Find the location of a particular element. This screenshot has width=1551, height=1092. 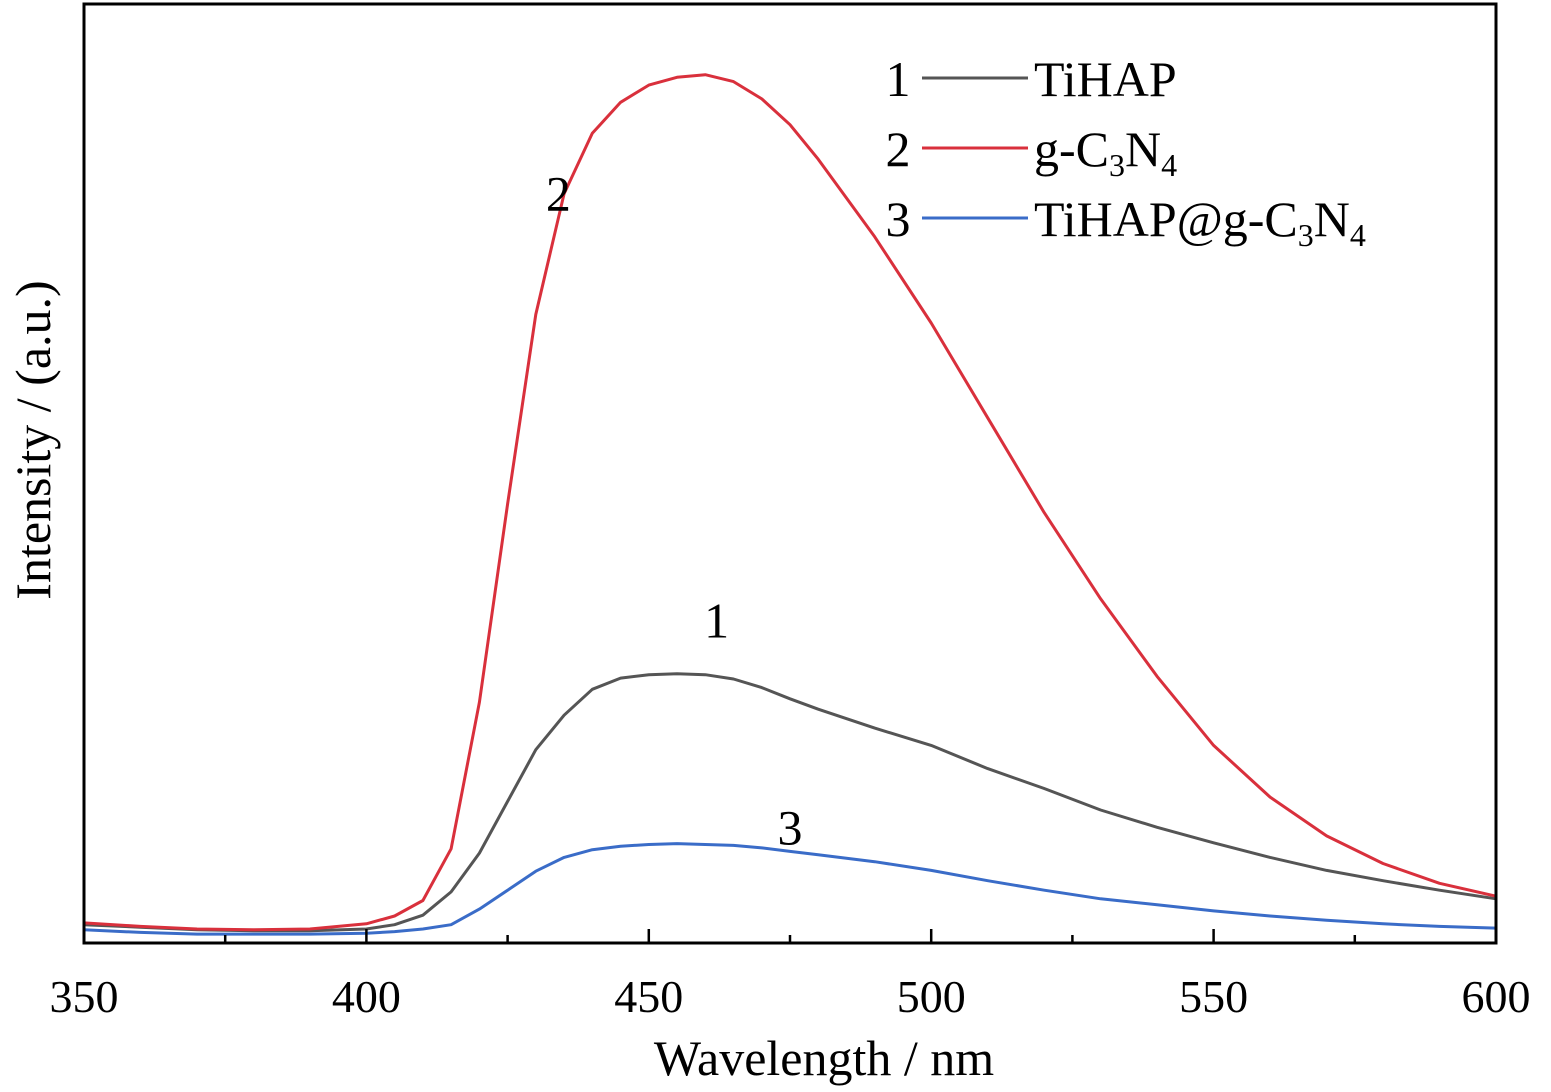

legend-label-3: TiHAP@g-C3N4 is located at coordinates (1200, 222).